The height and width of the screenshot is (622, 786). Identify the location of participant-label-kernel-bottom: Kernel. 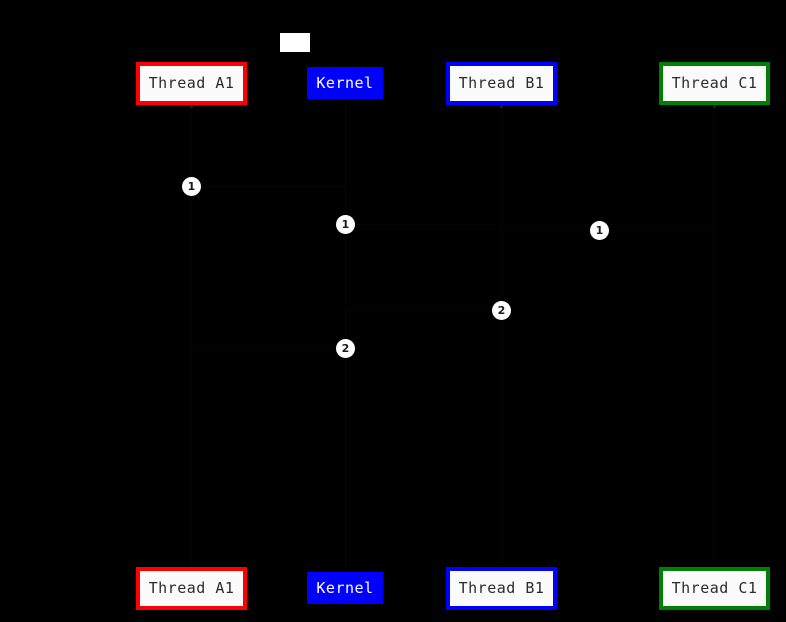
(345, 587).